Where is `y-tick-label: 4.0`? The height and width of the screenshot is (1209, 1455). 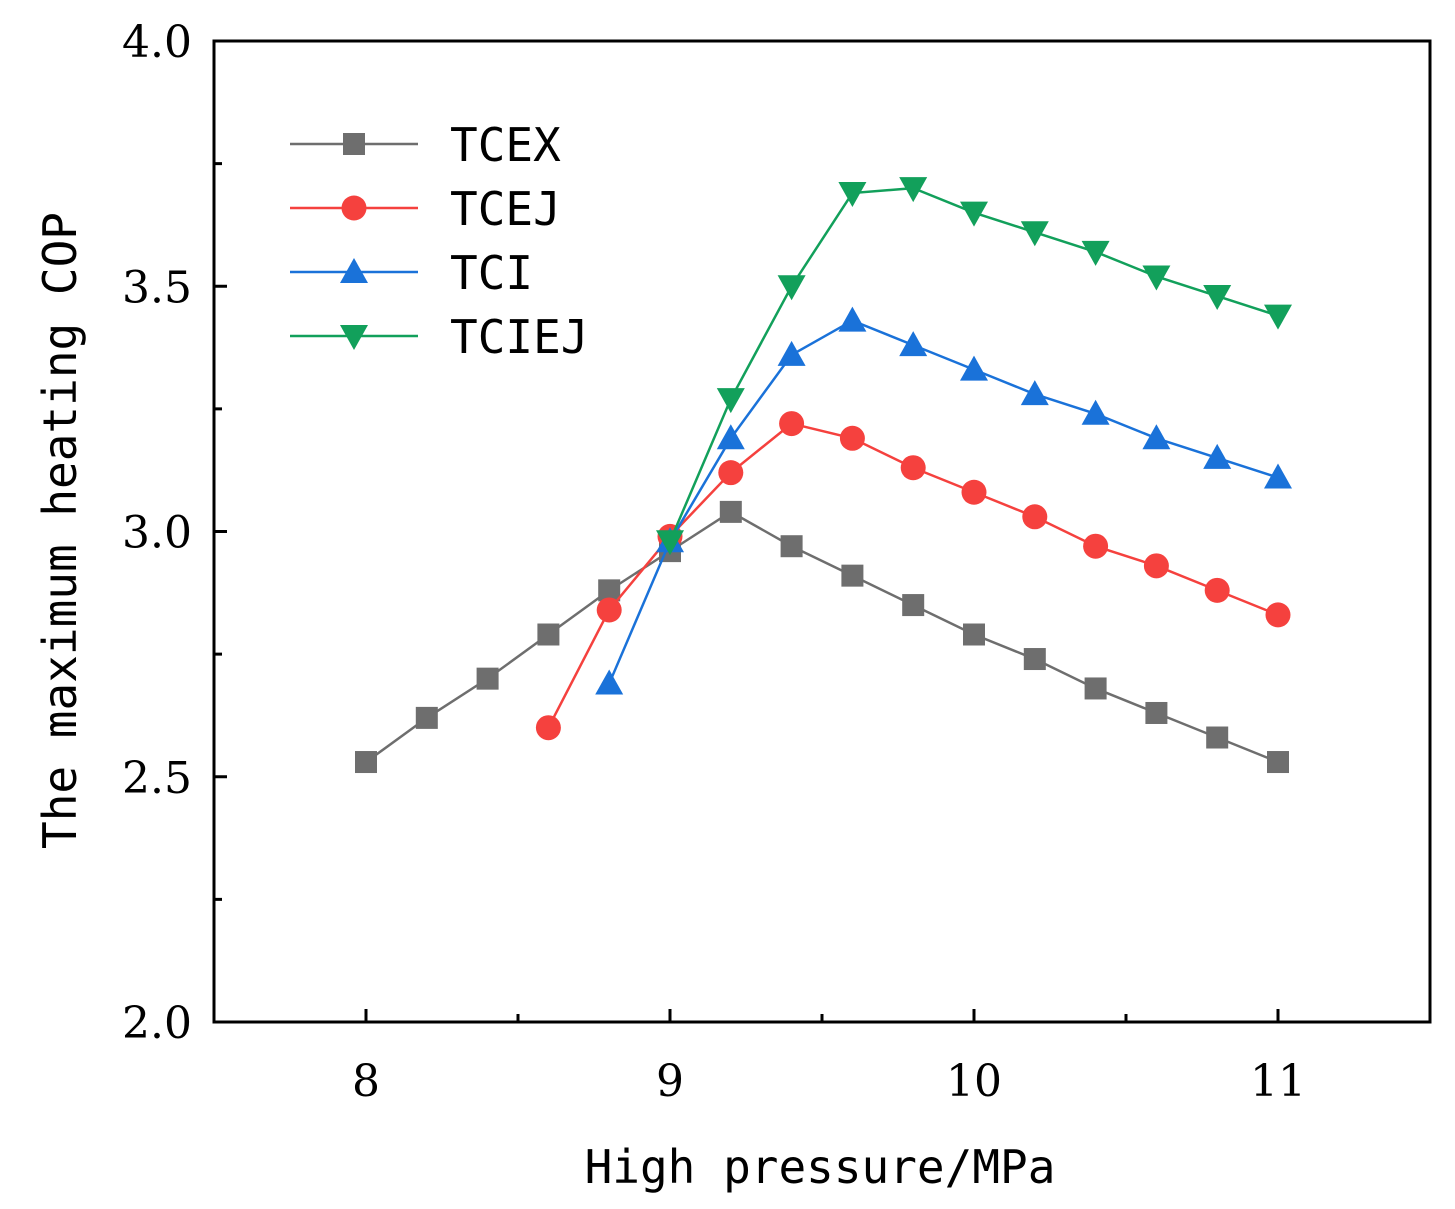
y-tick-label: 4.0 is located at coordinates (157, 42).